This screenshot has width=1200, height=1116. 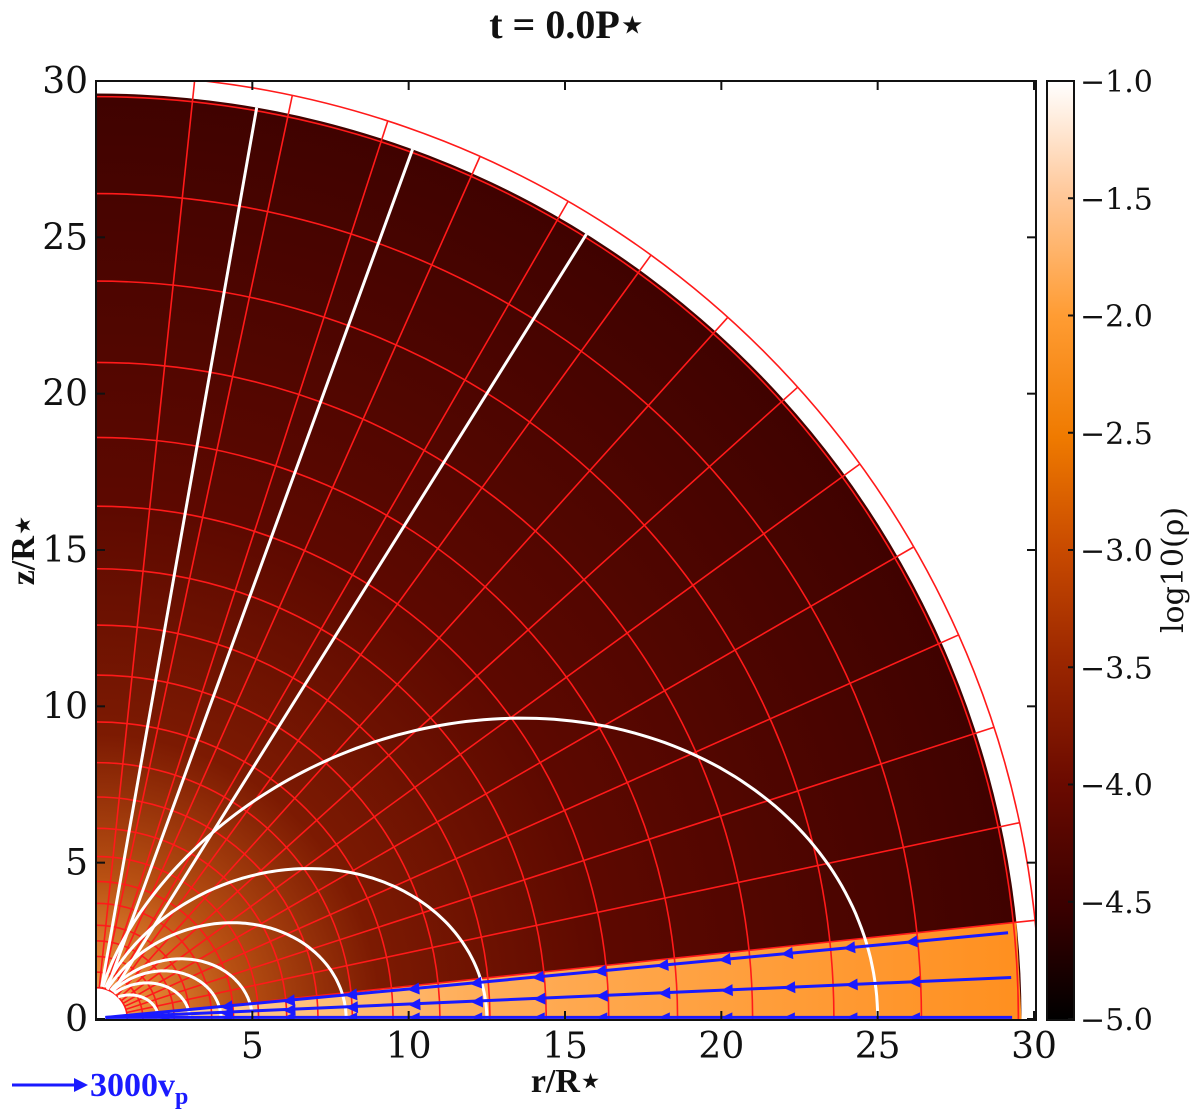 I want to click on legend-arrow-head, so click(x=81, y=1085).